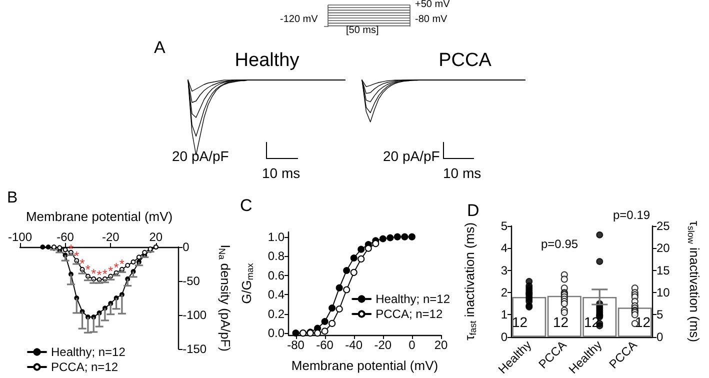 This screenshot has width=709, height=378. Describe the element at coordinates (276, 237) in the screenshot. I see `y-tick-label: 1.0` at that location.